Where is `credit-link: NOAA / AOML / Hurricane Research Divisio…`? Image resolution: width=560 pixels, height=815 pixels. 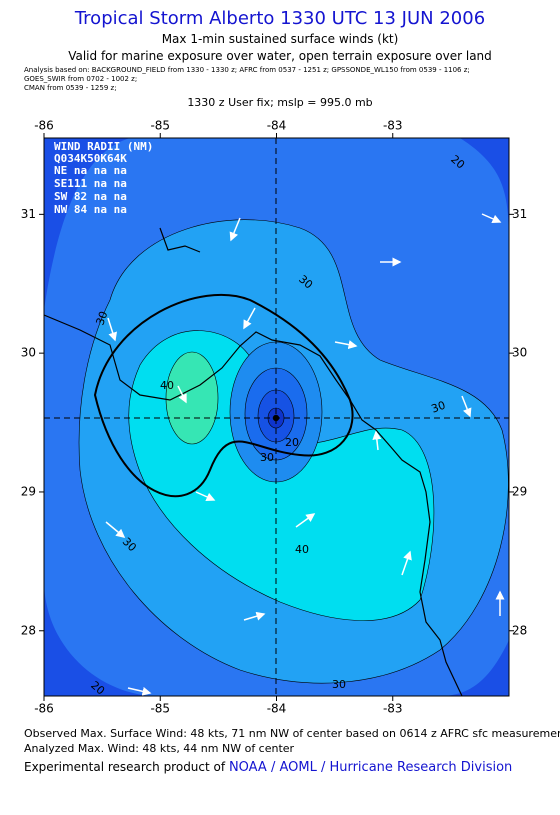
credit-link: NOAA / AOML / Hurricane Research Divisio… is located at coordinates (370, 767).